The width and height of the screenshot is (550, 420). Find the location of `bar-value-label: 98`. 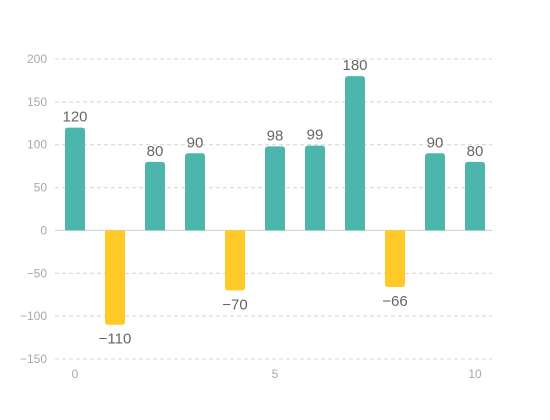

bar-value-label: 98 is located at coordinates (275, 135).